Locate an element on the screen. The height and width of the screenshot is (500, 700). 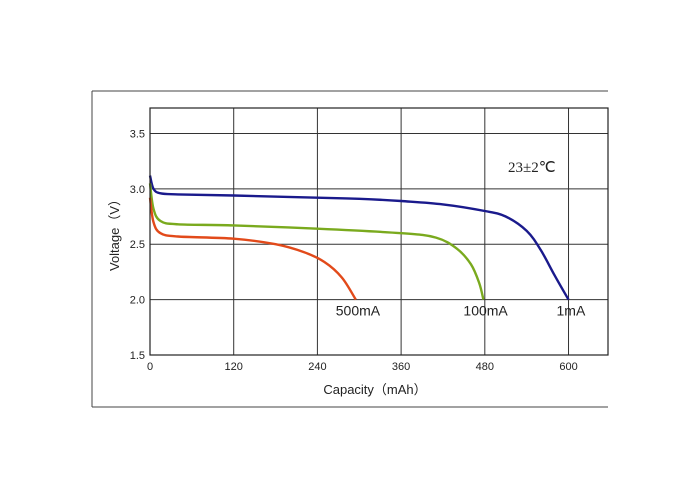
y-tick-label: 3.5 is located at coordinates (137, 134).